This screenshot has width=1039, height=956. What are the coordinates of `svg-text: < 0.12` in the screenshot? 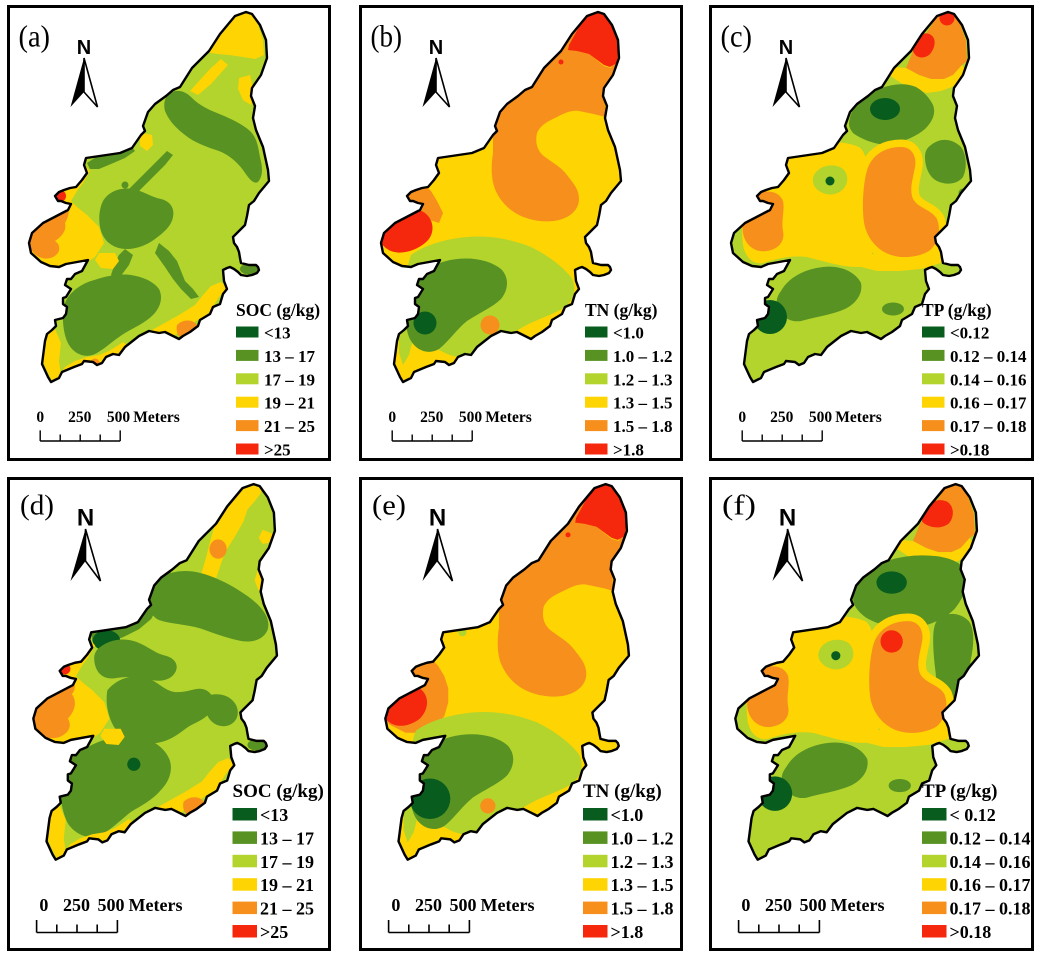 It's located at (973, 815).